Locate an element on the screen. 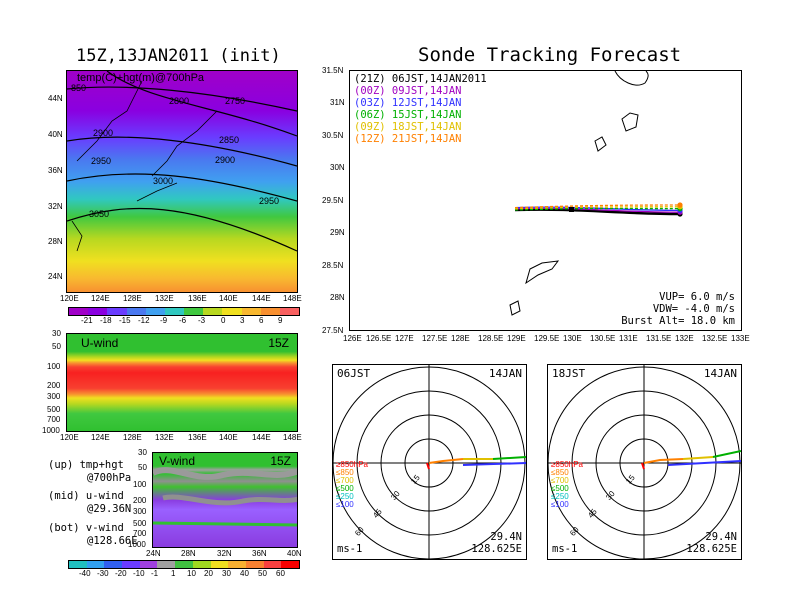 This screenshot has width=792, height=612. lon-tick: 128E is located at coordinates (460, 338).